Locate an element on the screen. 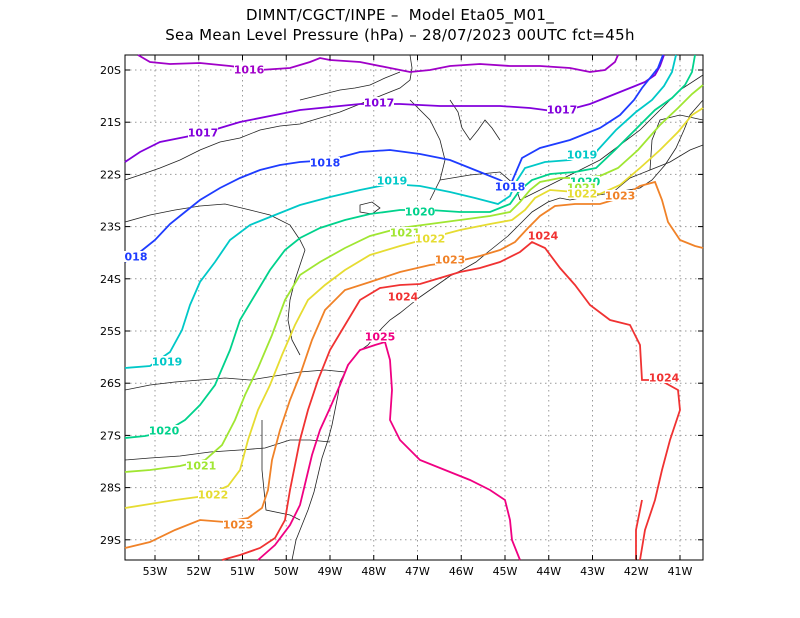 This screenshot has height=618, width=800. lon-tick-label: 41W is located at coordinates (680, 571).